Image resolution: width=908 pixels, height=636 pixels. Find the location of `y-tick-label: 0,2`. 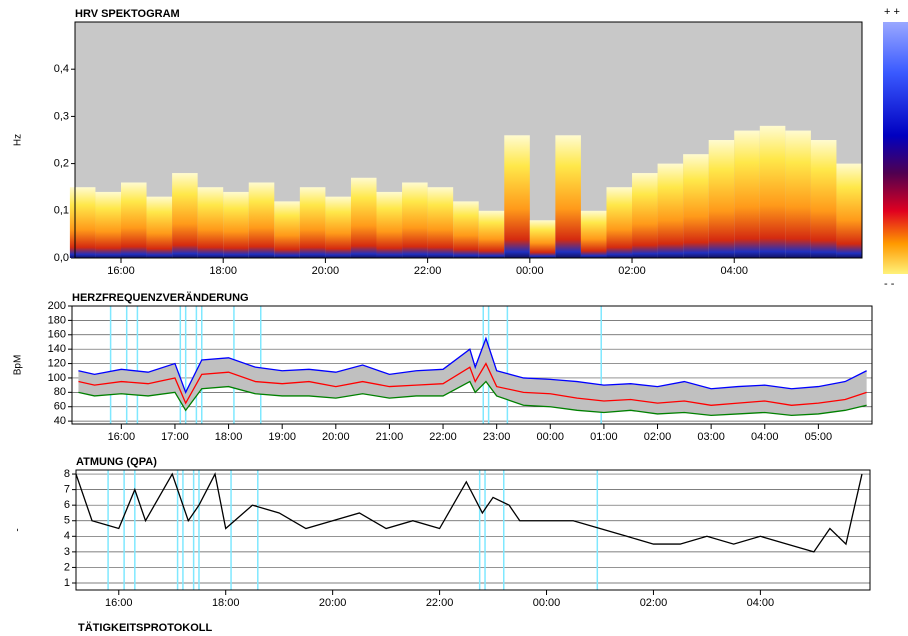

y-tick-label: 0,2 is located at coordinates (61, 164).